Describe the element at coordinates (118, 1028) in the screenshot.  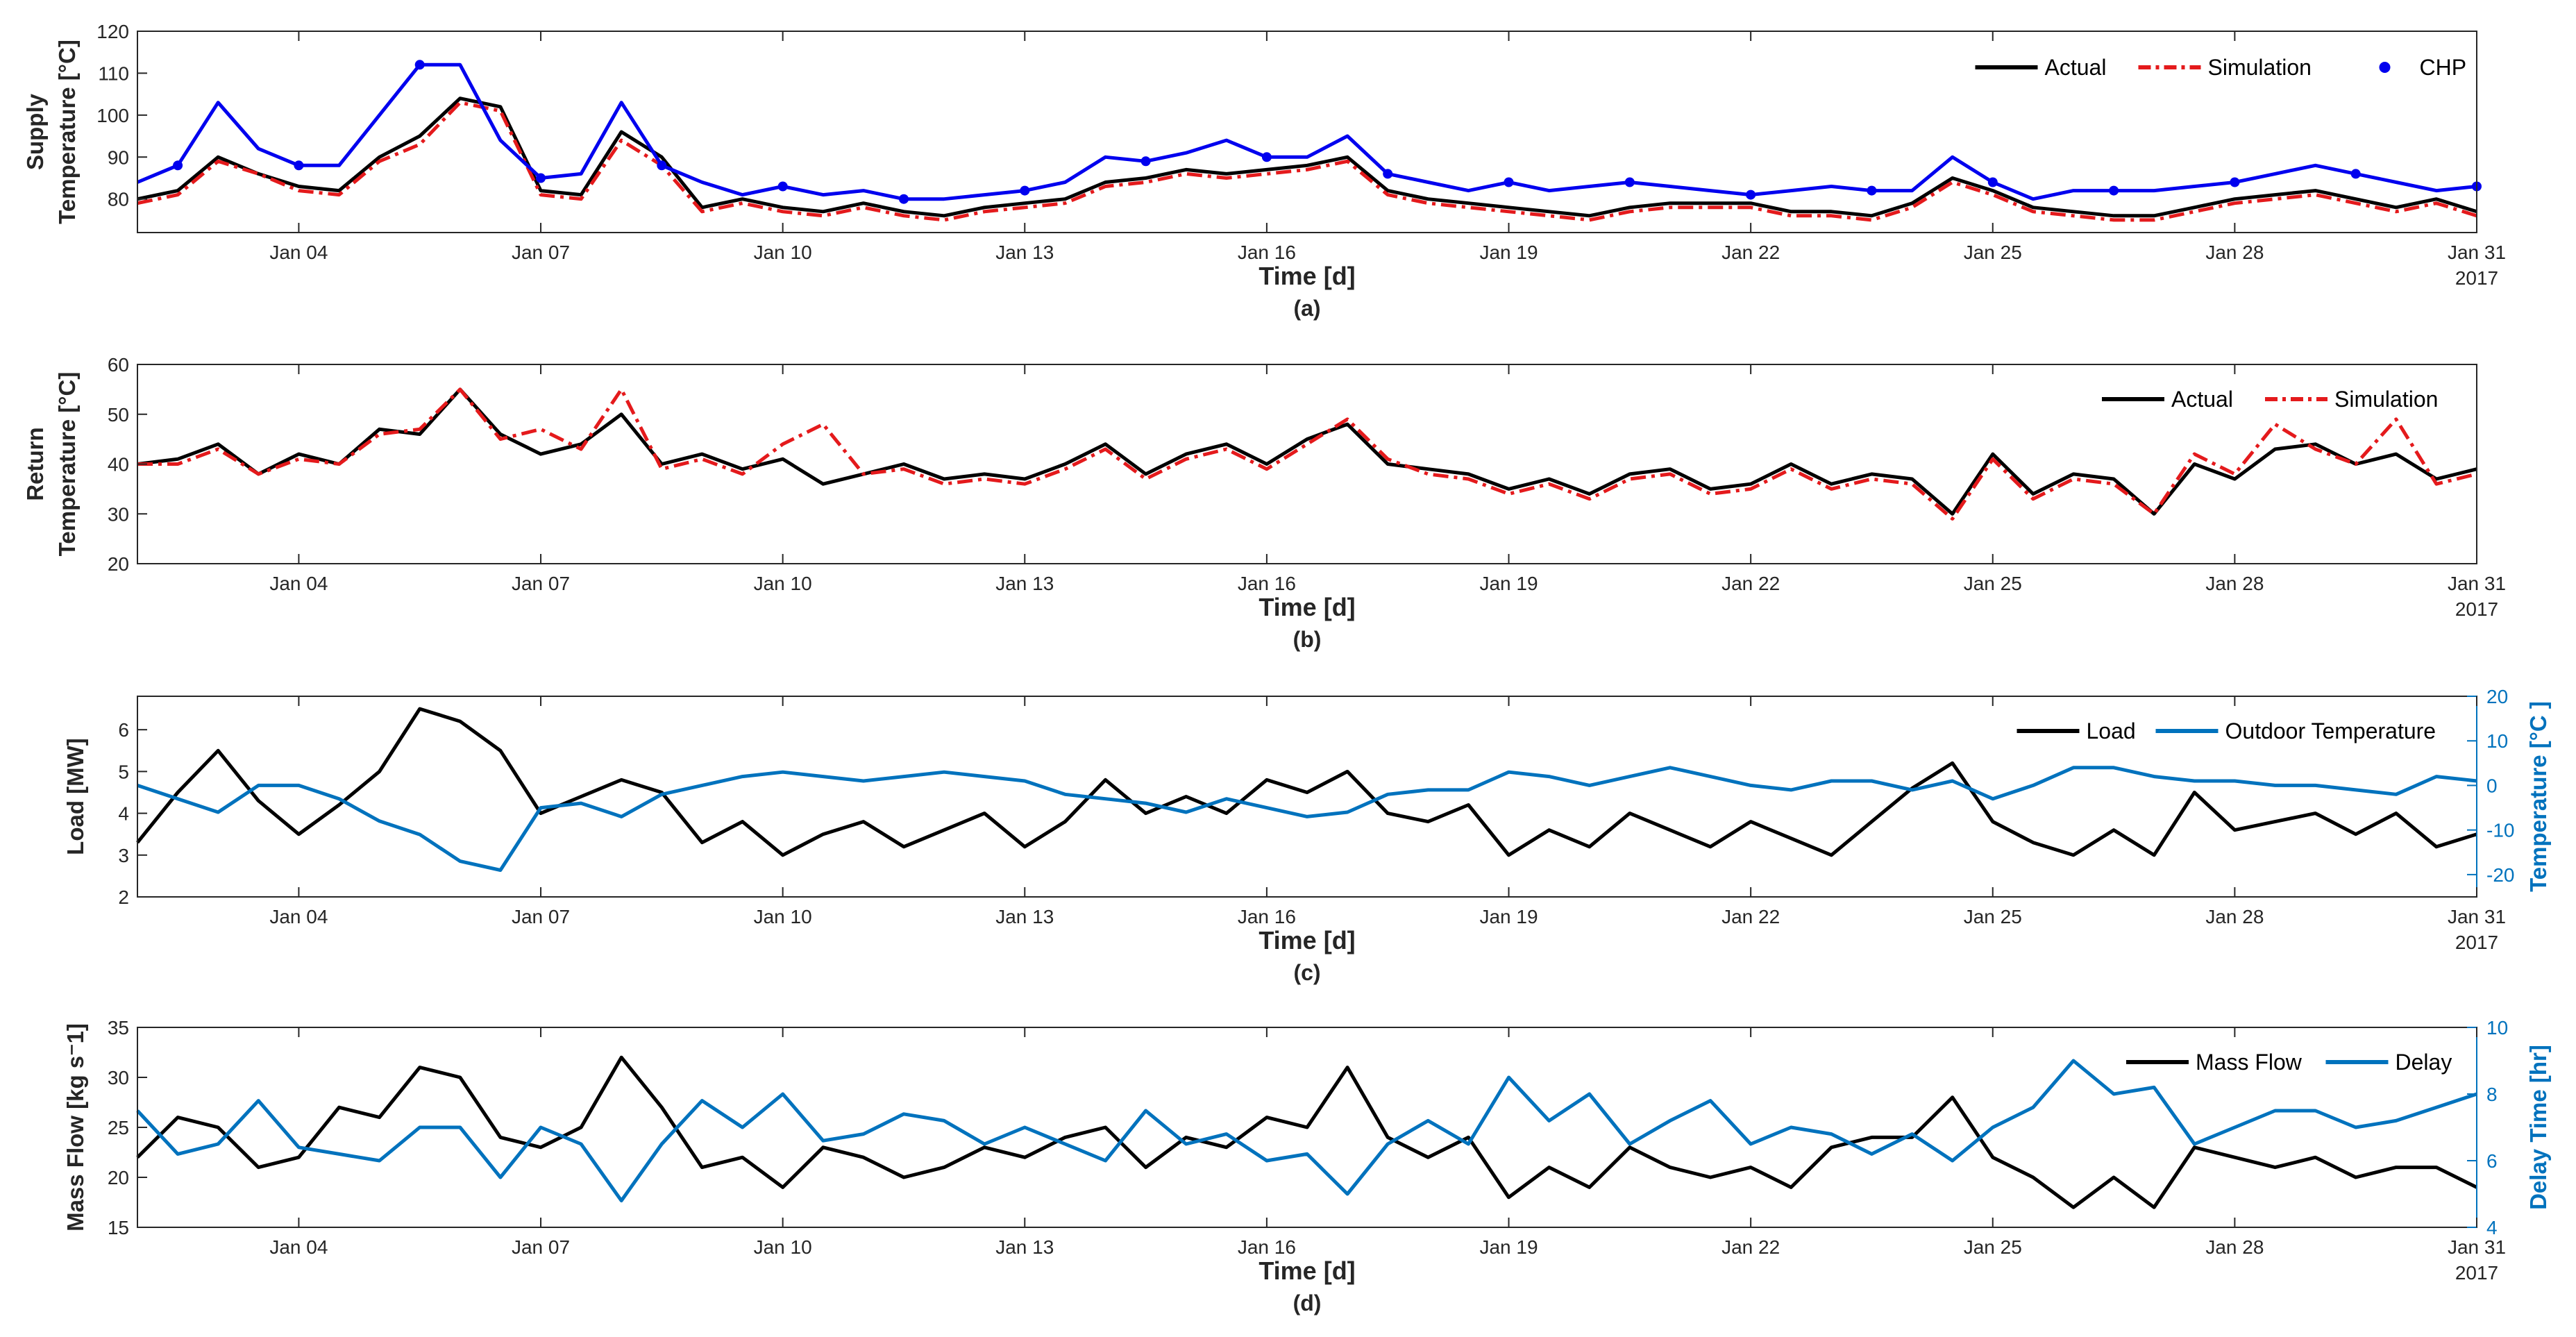
I see `y-tick-label: 35` at that location.